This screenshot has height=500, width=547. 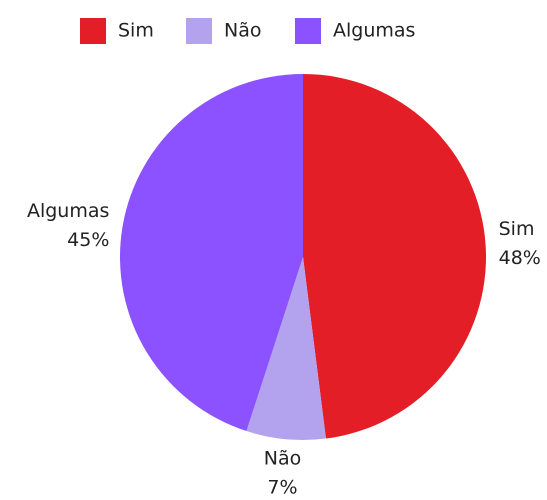 What do you see at coordinates (136, 31) in the screenshot?
I see `legend-label: Sim` at bounding box center [136, 31].